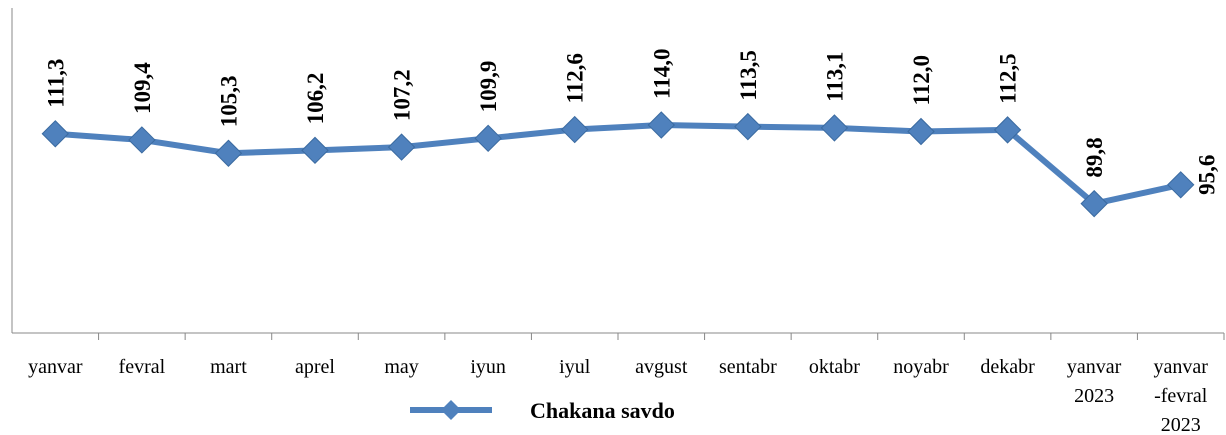 This screenshot has height=435, width=1226. Describe the element at coordinates (142, 88) in the screenshot. I see `value-label: 109,4` at that location.